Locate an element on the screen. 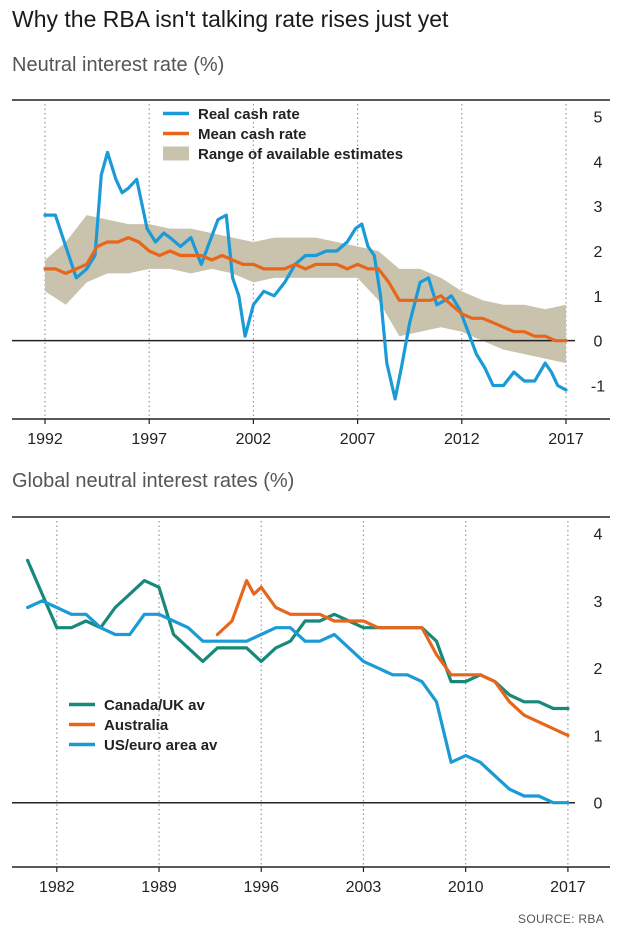  legend-label-1: Mean cash rate is located at coordinates (252, 134).